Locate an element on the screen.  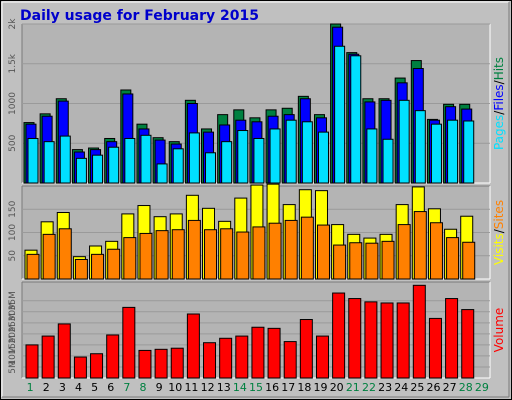
y-axis-label-part: Files is located at coordinates (499, 97).